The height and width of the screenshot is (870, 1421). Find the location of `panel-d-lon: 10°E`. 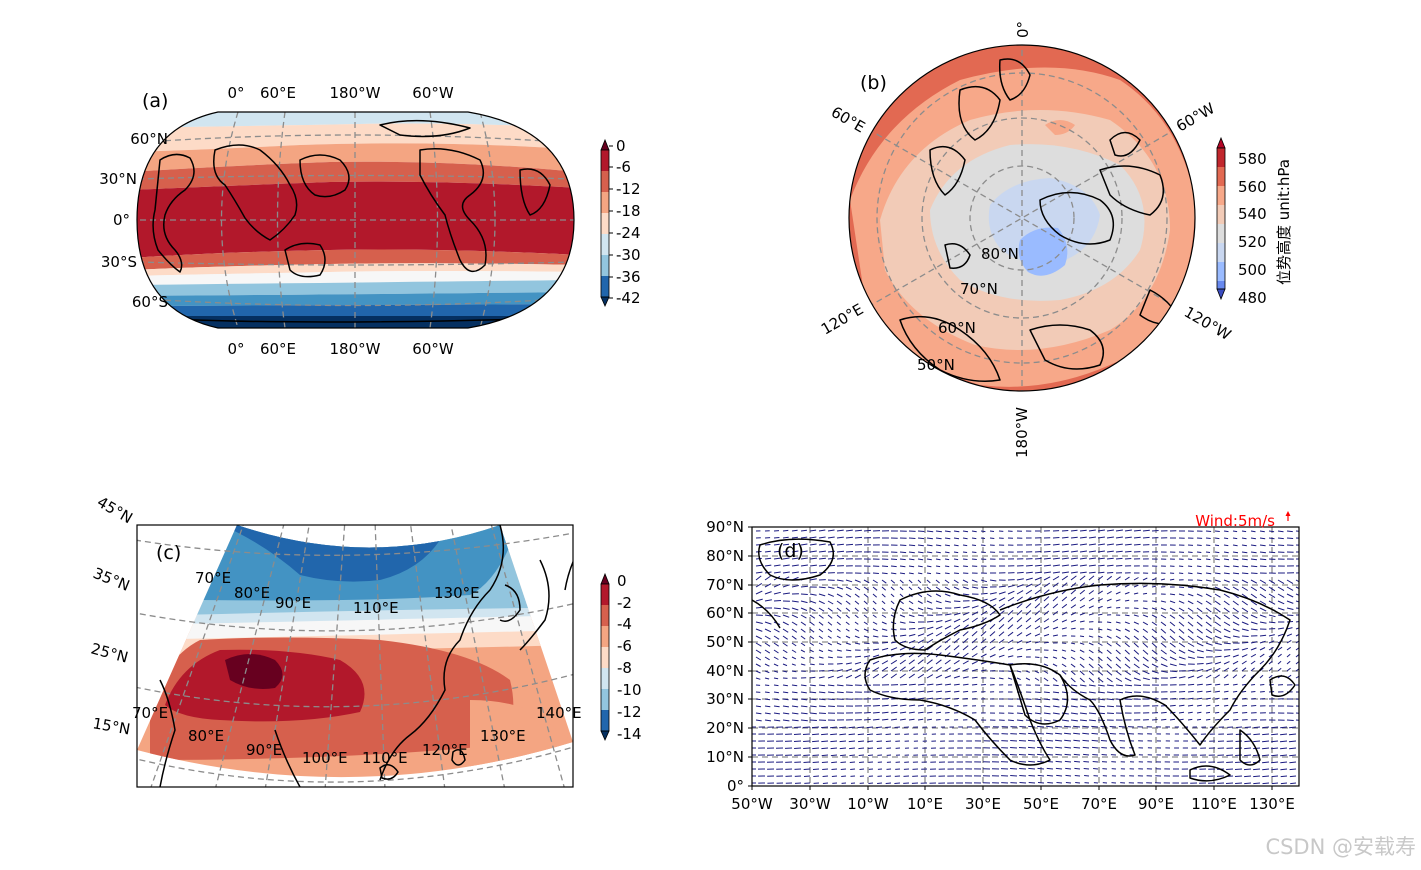

panel-d-lon: 10°E is located at coordinates (925, 804).